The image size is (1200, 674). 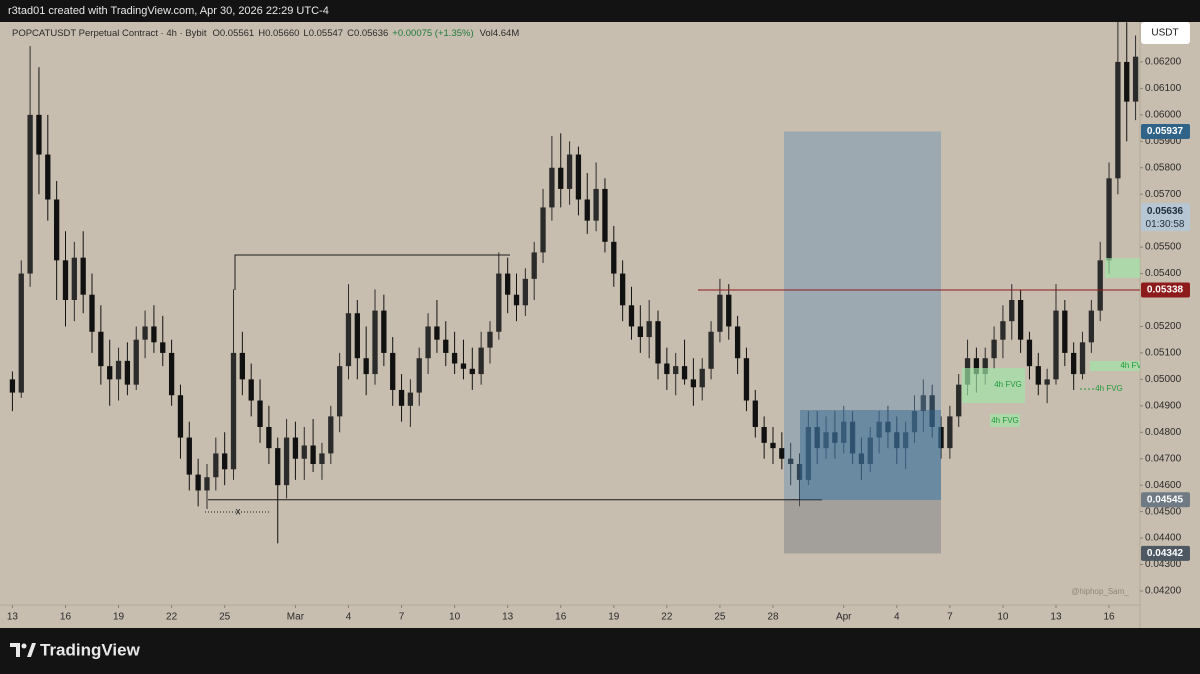 What do you see at coordinates (1163, 114) in the screenshot?
I see `y-tick-label: 0.06000` at bounding box center [1163, 114].